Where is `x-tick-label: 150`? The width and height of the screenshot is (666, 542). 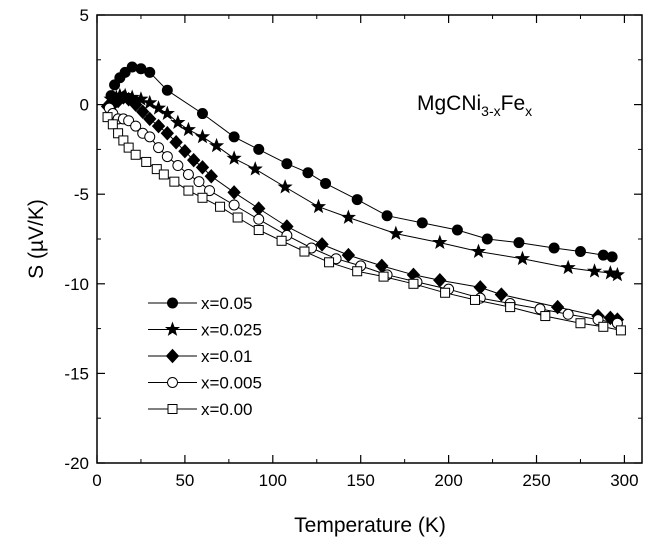 x-tick-label: 150 is located at coordinates (361, 480).